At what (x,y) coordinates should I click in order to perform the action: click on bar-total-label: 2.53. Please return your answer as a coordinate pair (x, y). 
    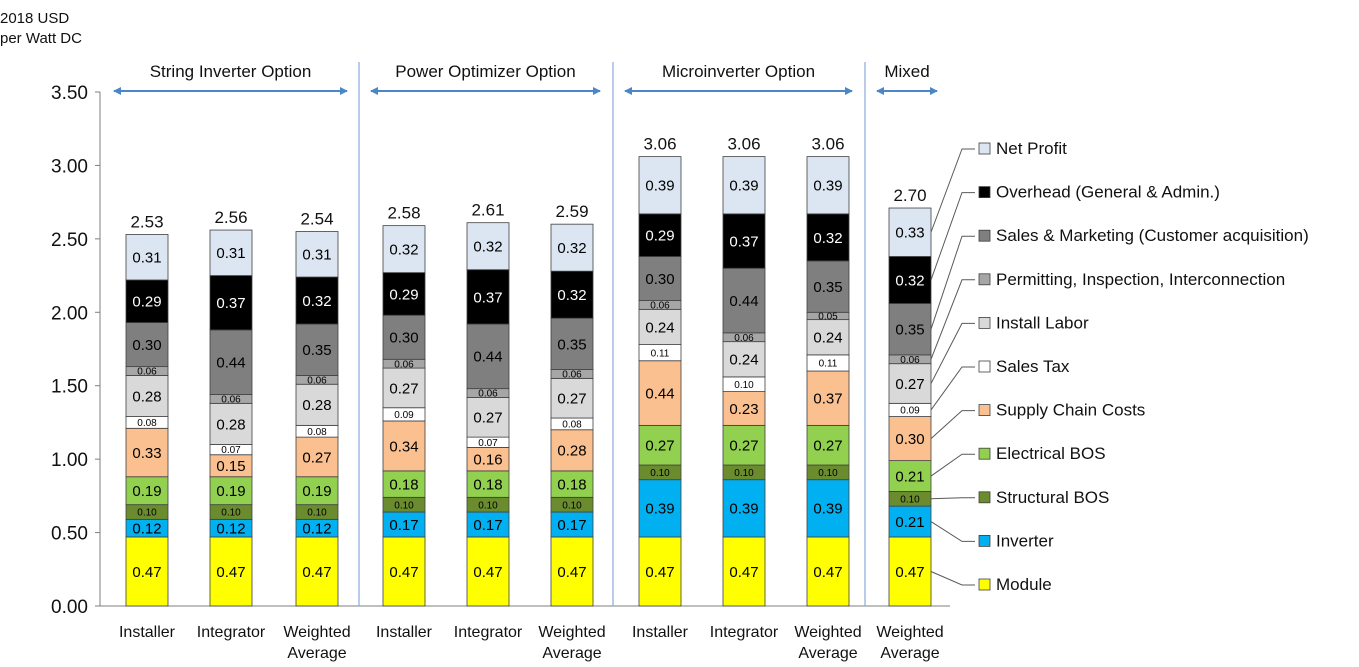
    Looking at the image, I should click on (146, 221).